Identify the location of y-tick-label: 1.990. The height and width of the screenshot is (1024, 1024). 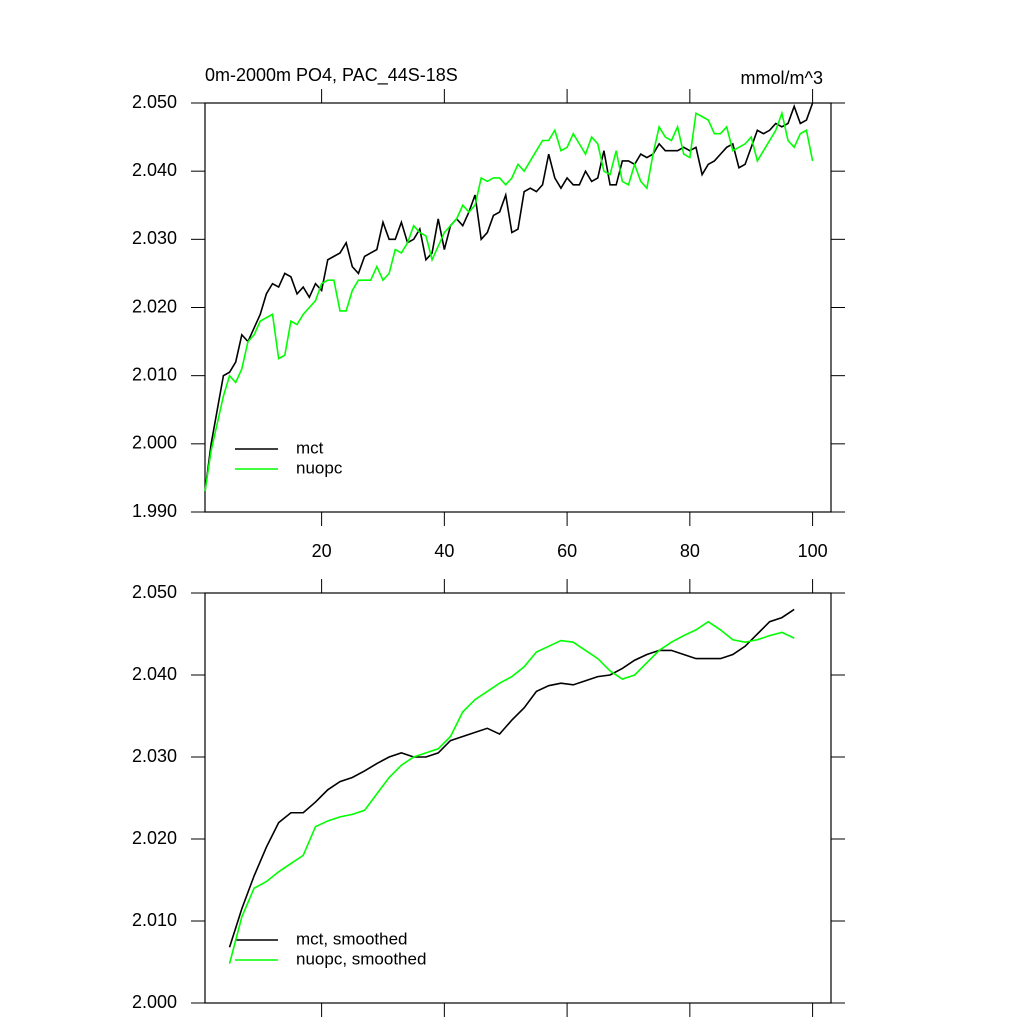
(154, 511).